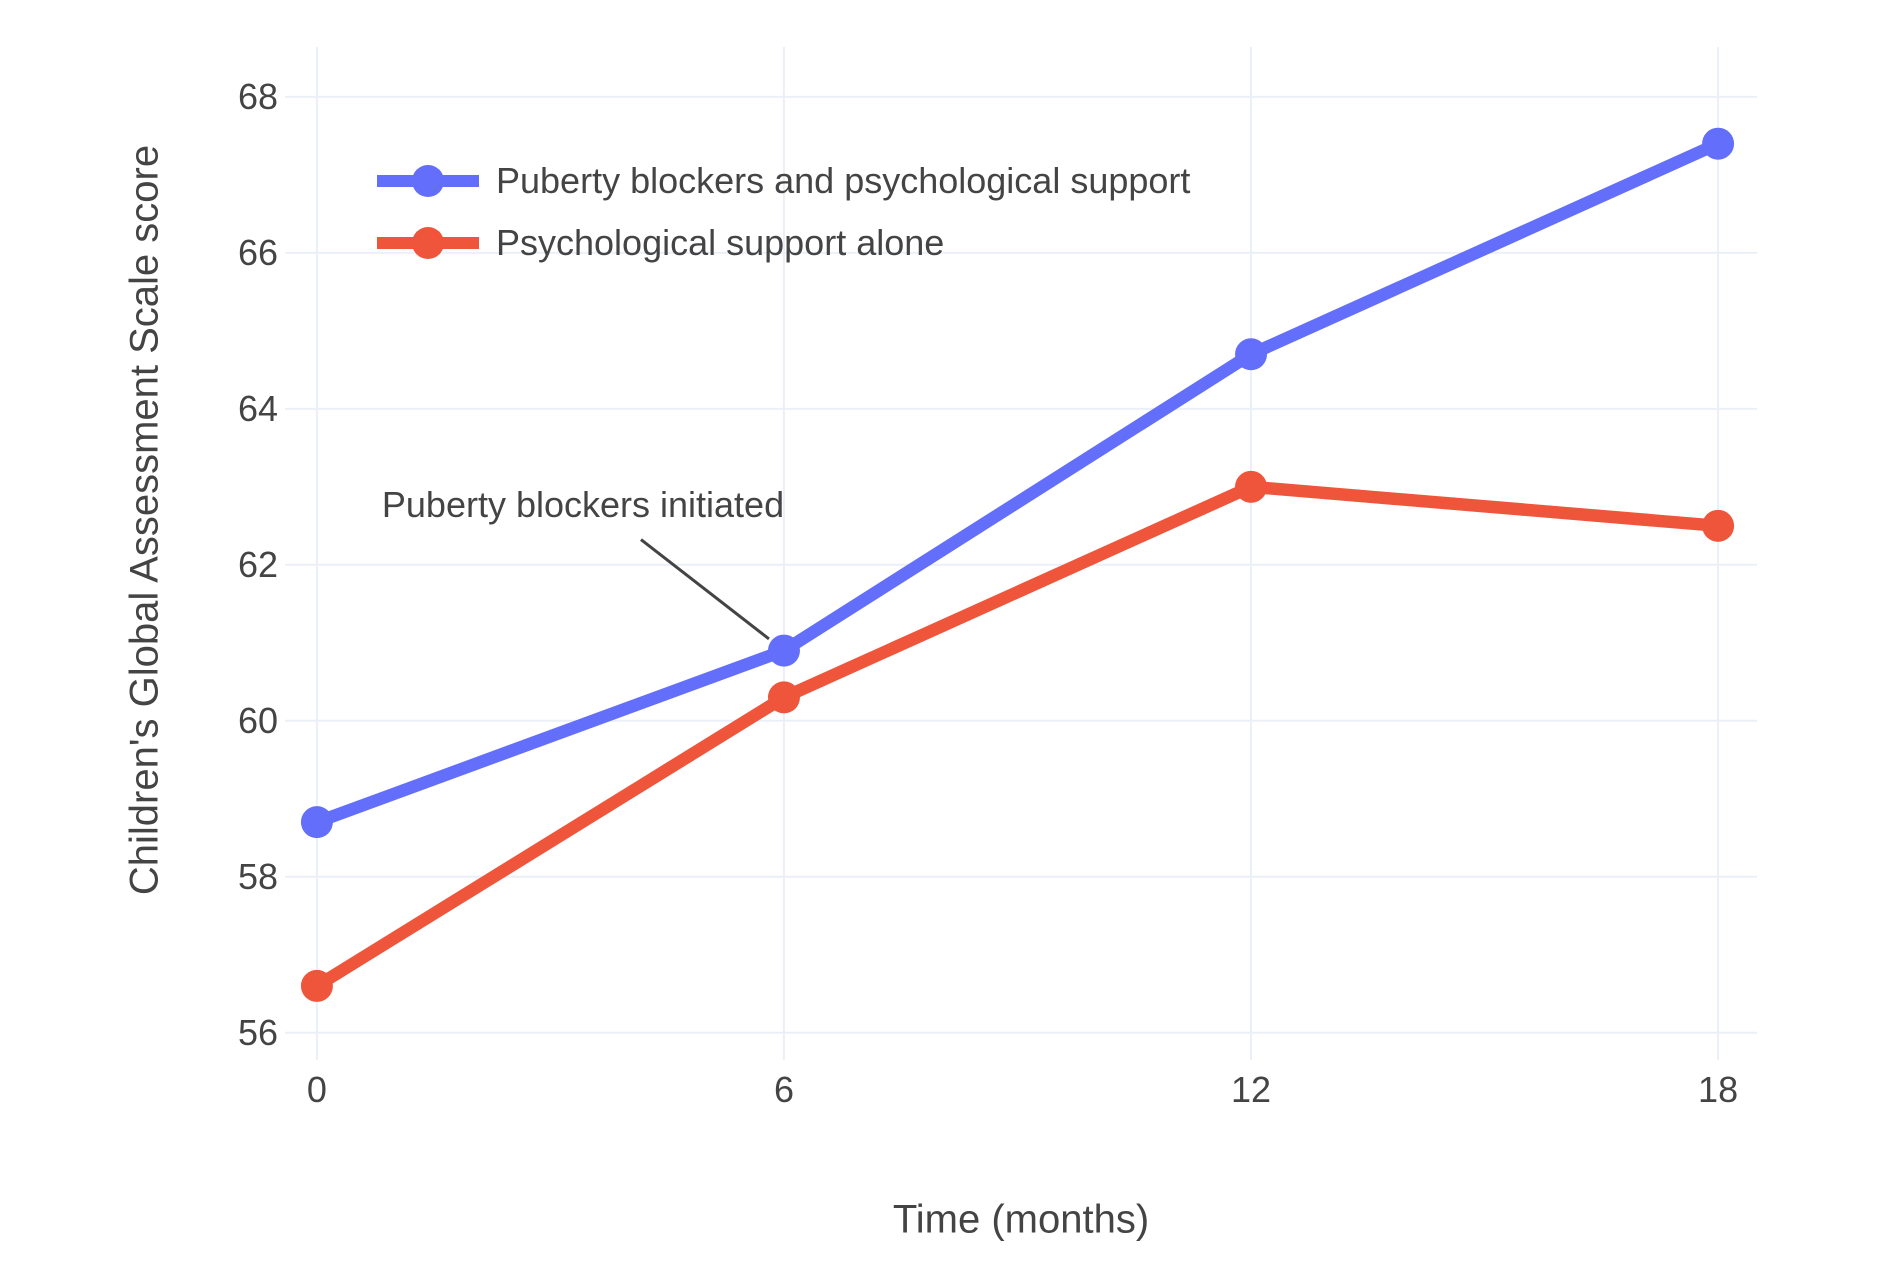 Image resolution: width=1901 pixels, height=1282 pixels. Describe the element at coordinates (720, 242) in the screenshot. I see `legend-label: Psychological support alone` at that location.